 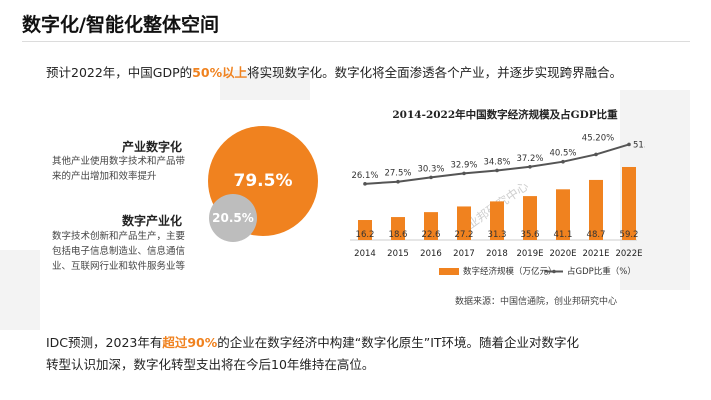 What do you see at coordinates (629, 144) in the screenshot?
I see `gdp-share-point-2022E` at bounding box center [629, 144].